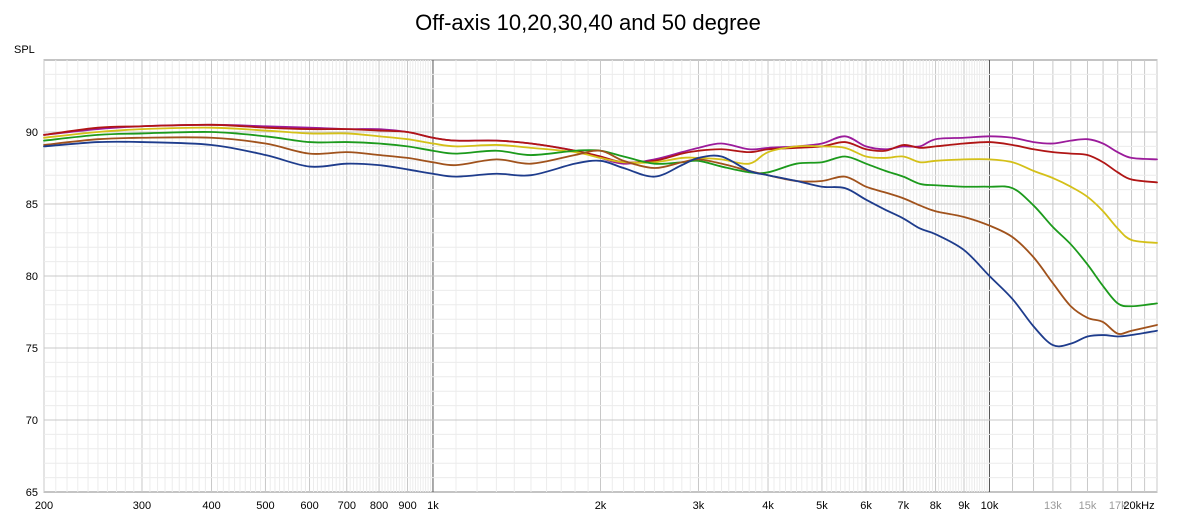 The image size is (1177, 517). What do you see at coordinates (768, 506) in the screenshot?
I see `x-tick-label: 4k` at bounding box center [768, 506].